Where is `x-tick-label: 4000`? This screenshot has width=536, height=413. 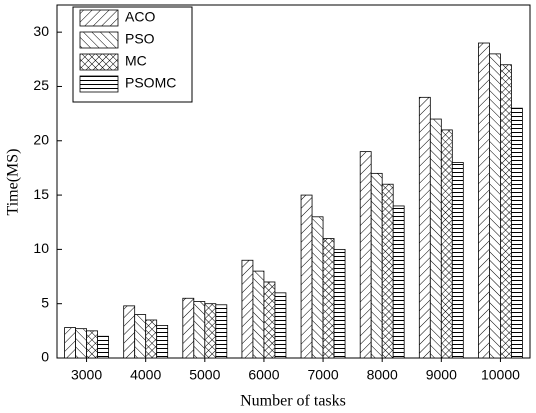 x-tick-label: 4000 is located at coordinates (145, 375).